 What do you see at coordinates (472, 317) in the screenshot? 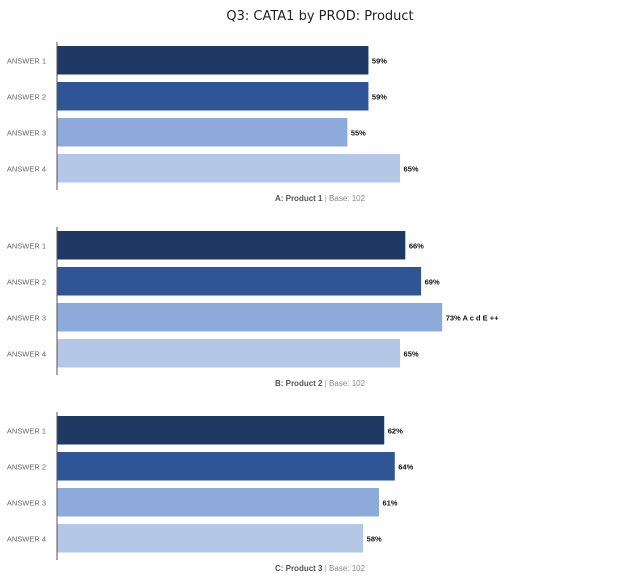
I see `data-label: 73% A c d E ++` at bounding box center [472, 317].